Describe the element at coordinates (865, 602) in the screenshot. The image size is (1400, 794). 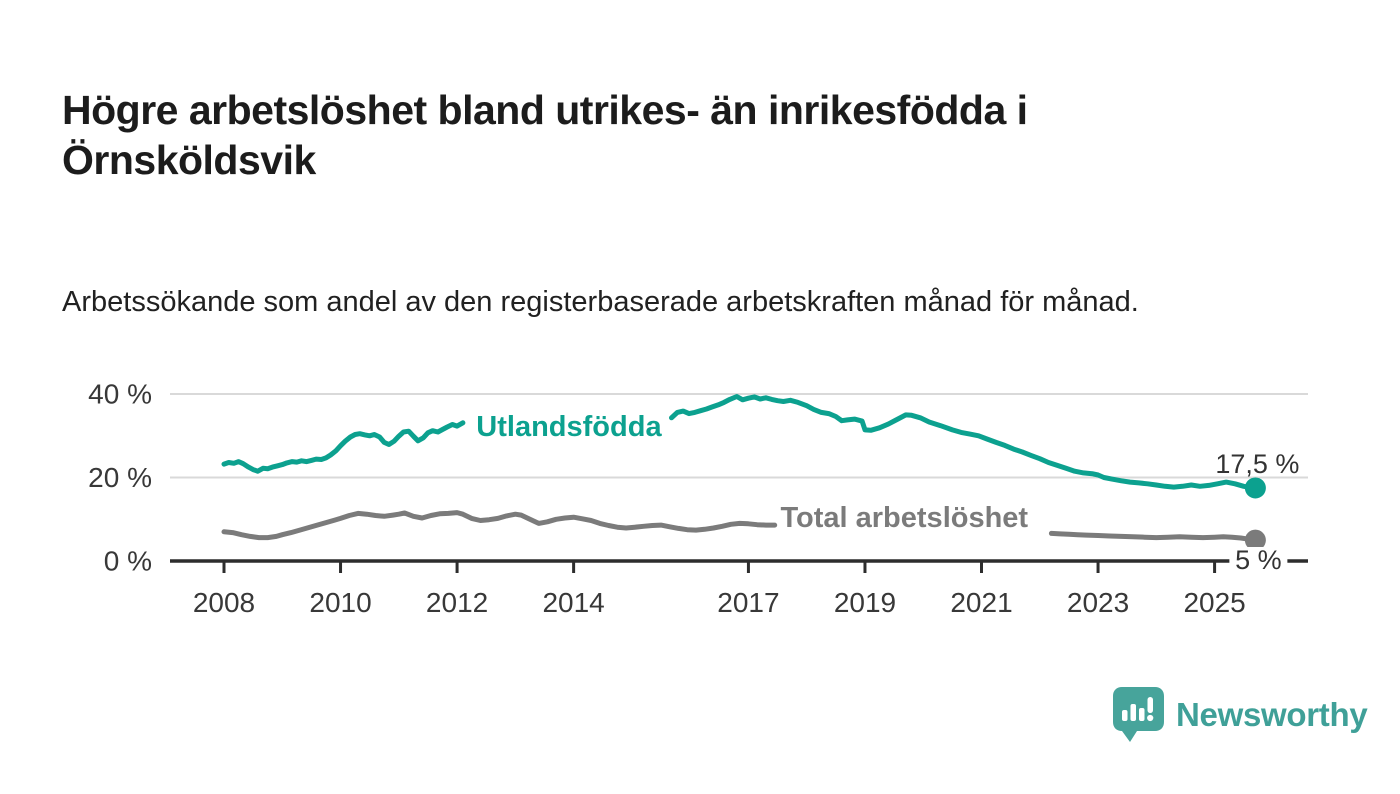
I see `x-tick-label-2019: 2019` at that location.